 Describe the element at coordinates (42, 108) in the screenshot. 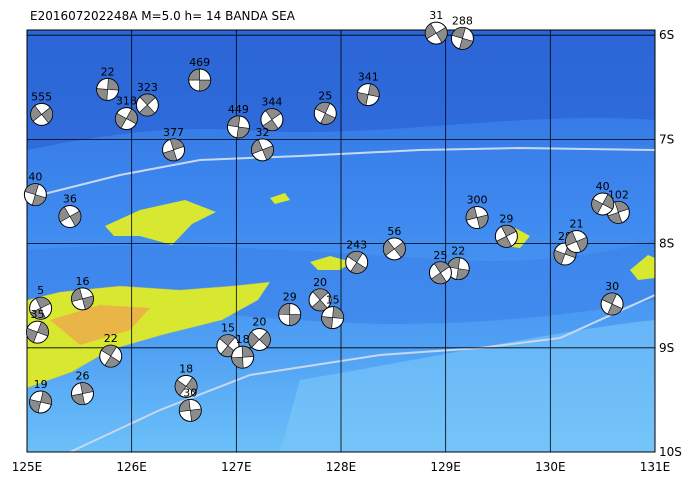

I see `focal-mechanism: 555` at that location.